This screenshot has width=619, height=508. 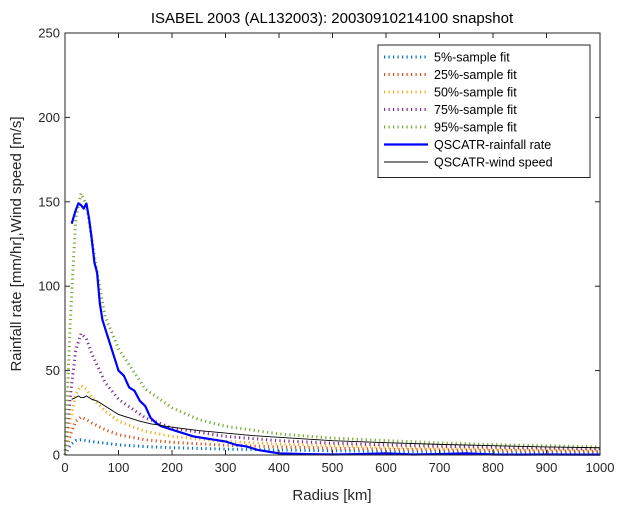 I want to click on x-tick-label: 100, so click(x=119, y=467).